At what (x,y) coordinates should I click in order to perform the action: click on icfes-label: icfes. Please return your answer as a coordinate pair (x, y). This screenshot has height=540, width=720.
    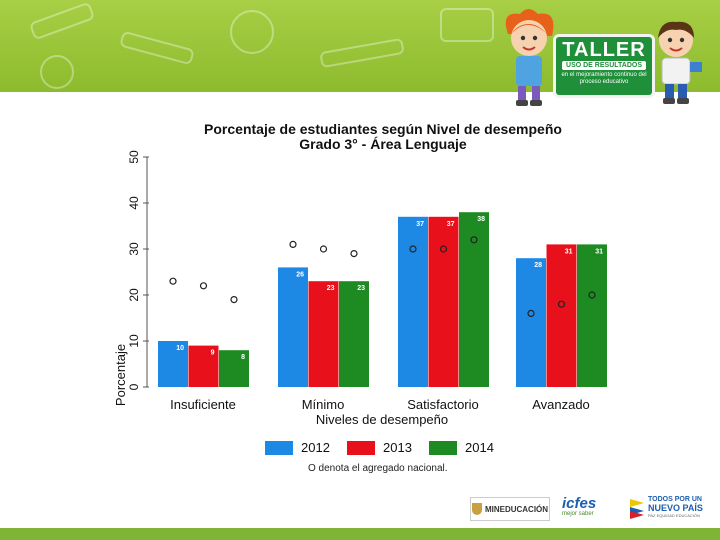
    Looking at the image, I should click on (579, 503).